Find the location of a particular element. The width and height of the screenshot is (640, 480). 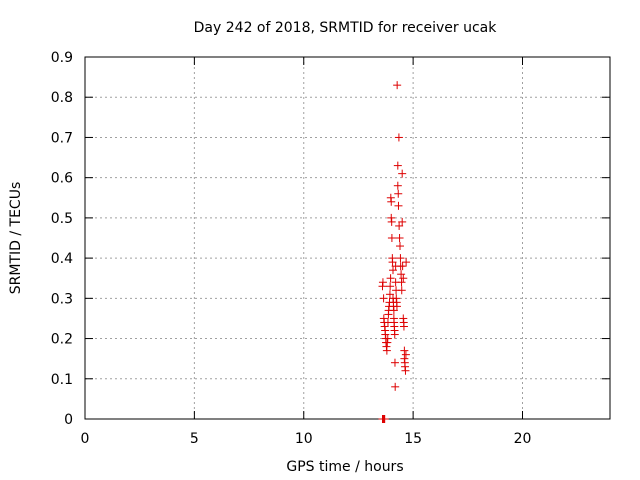

y-tick-label: 0.9 is located at coordinates (62, 58).